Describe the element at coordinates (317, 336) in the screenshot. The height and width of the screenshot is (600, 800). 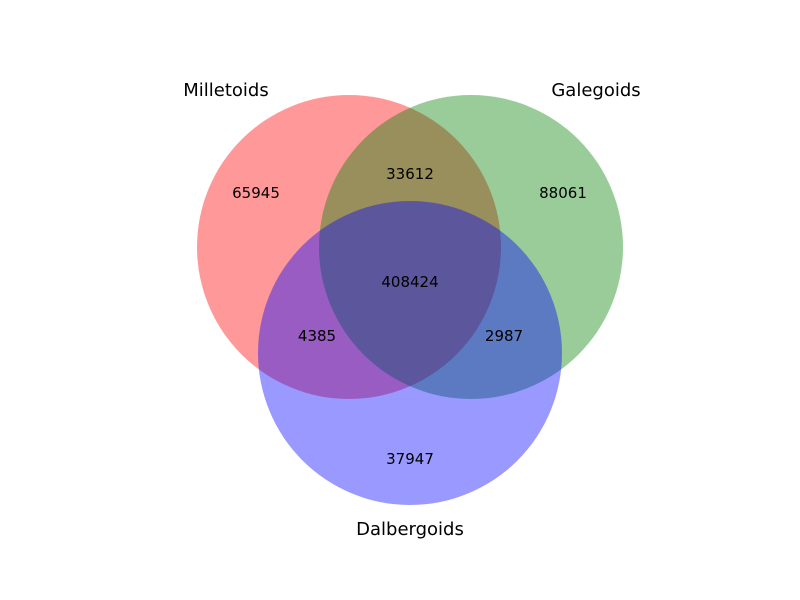
I see `region-milletoids-dalbergoids: 4385` at that location.